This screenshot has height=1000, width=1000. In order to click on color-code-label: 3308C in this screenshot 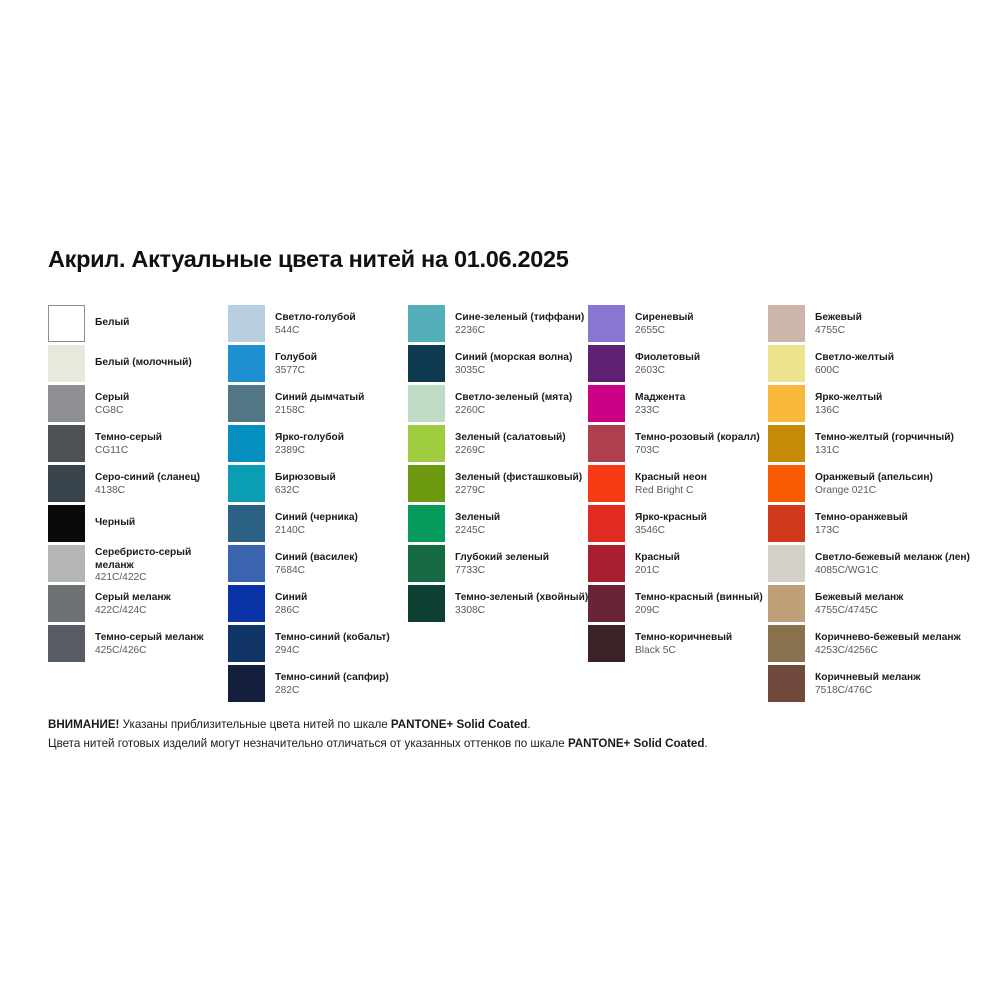, I will do `click(470, 610)`.